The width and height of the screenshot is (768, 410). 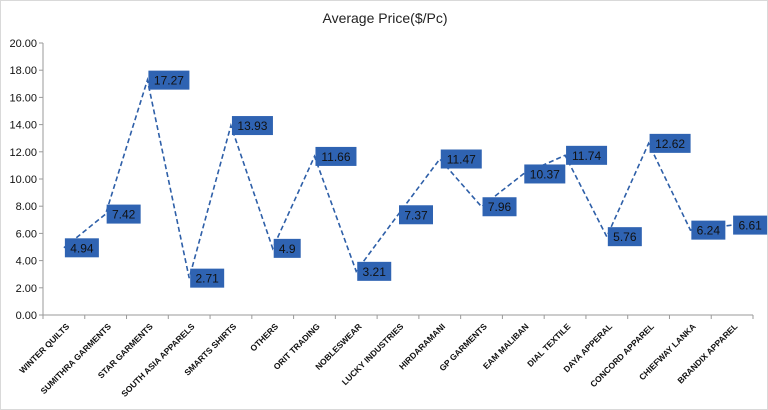 I want to click on x-category-label: SOUTH ASIA APPARELS, so click(x=158, y=360).